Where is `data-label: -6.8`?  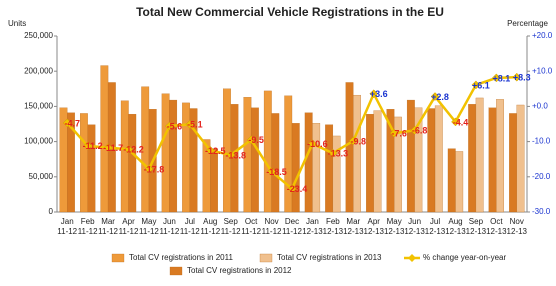
data-label: -6.8 is located at coordinates (420, 131).